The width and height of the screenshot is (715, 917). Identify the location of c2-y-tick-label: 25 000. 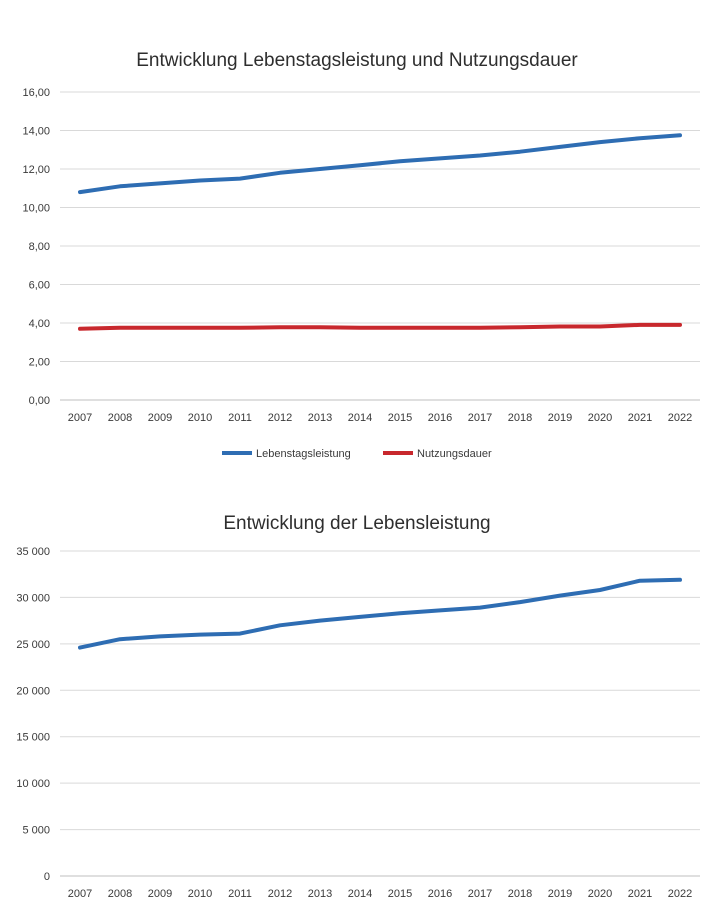
(33, 645).